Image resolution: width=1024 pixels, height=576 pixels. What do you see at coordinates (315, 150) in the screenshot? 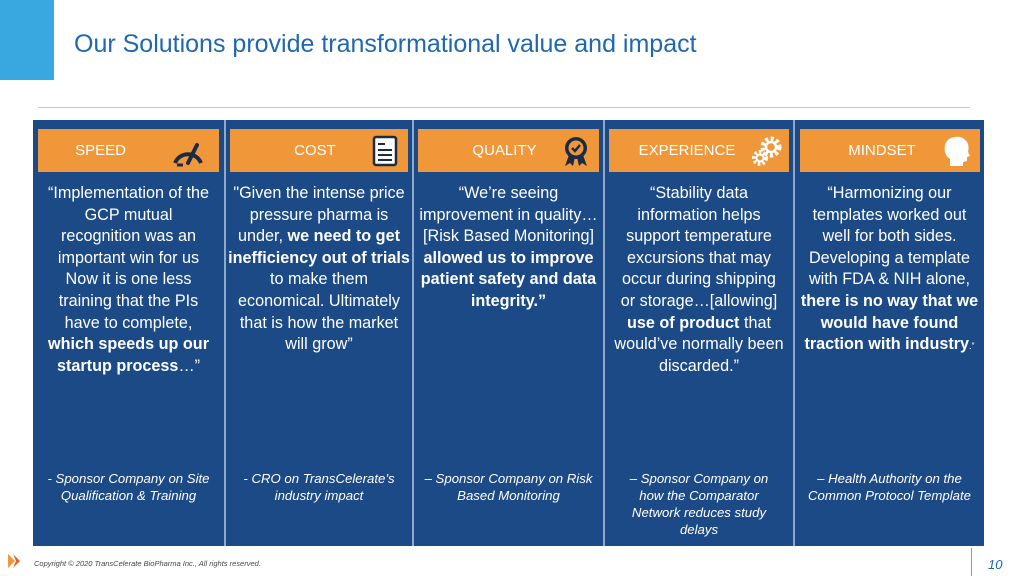
I see `header-label: COST` at bounding box center [315, 150].